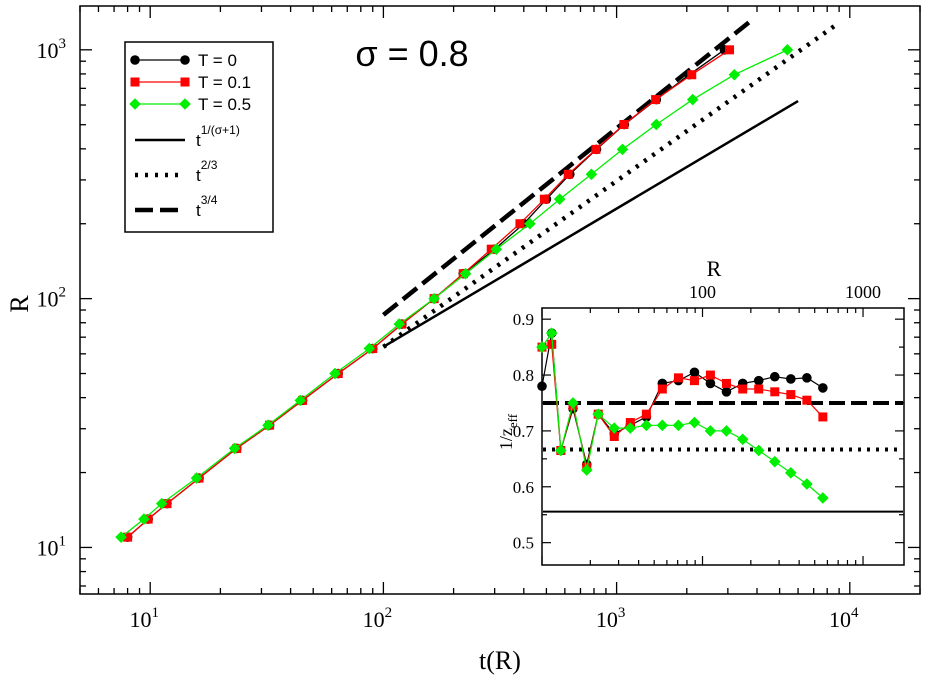 This screenshot has width=936, height=679. What do you see at coordinates (155, 613) in the screenshot?
I see `x-tick-label-exponent: 1` at bounding box center [155, 613].